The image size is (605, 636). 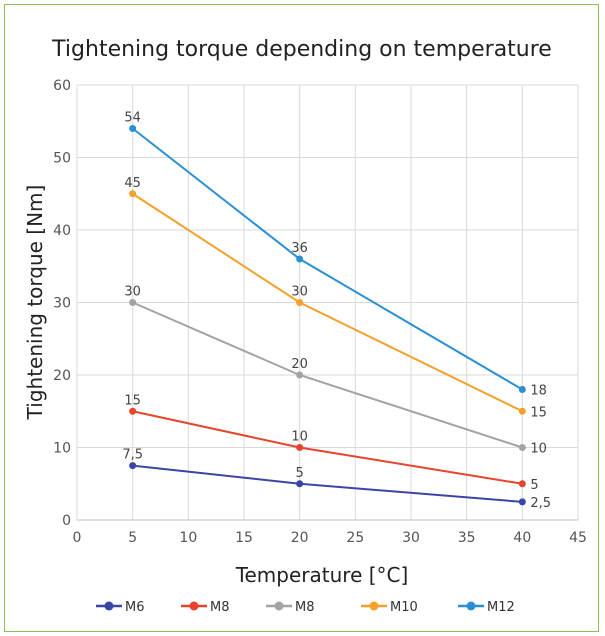 I want to click on x-tick-label: 45, so click(x=578, y=538).